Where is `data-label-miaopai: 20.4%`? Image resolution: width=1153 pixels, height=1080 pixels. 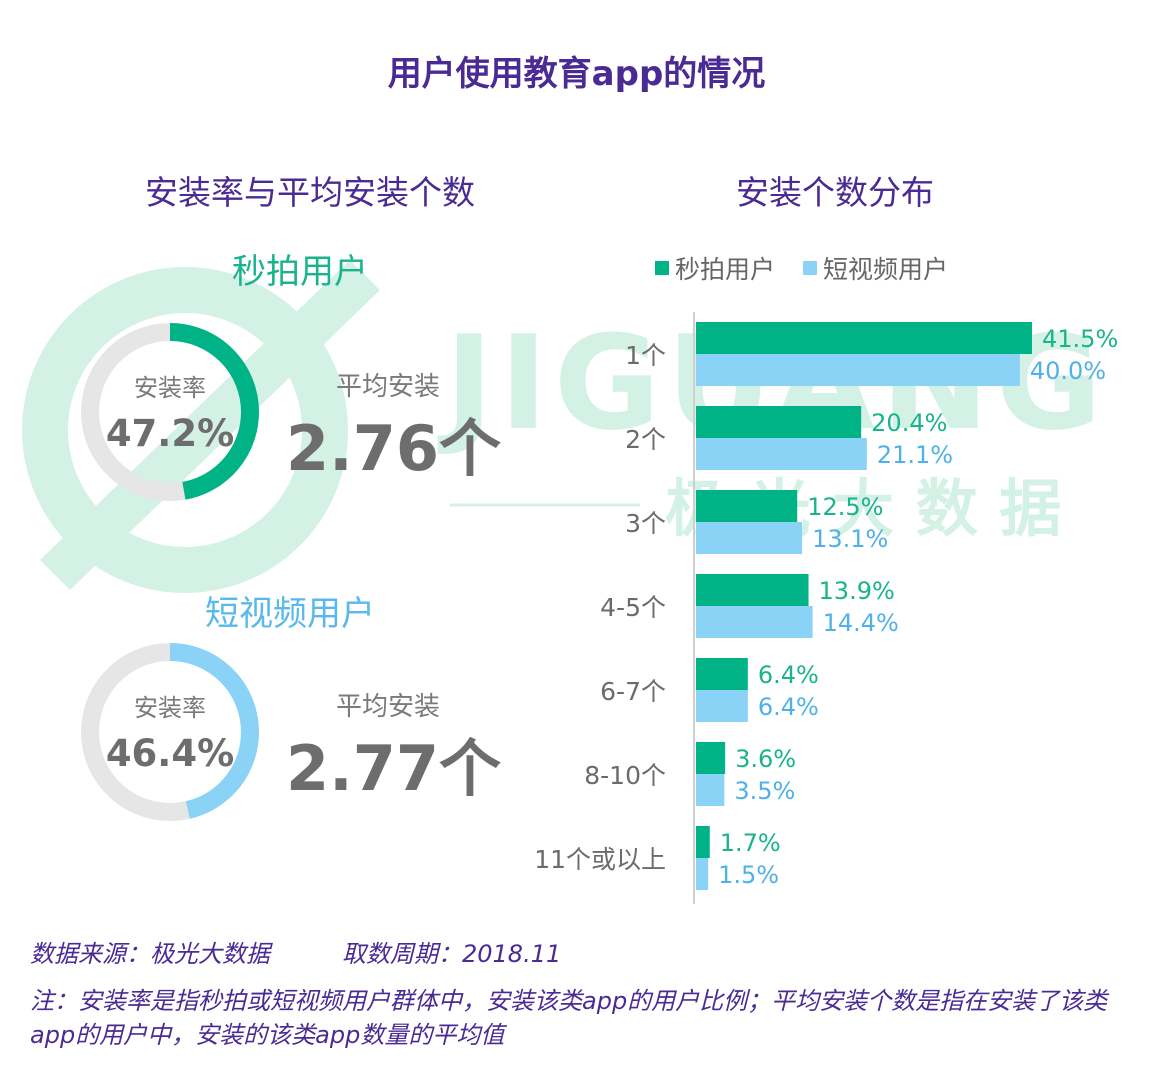
data-label-miaopai: 20.4% is located at coordinates (909, 423).